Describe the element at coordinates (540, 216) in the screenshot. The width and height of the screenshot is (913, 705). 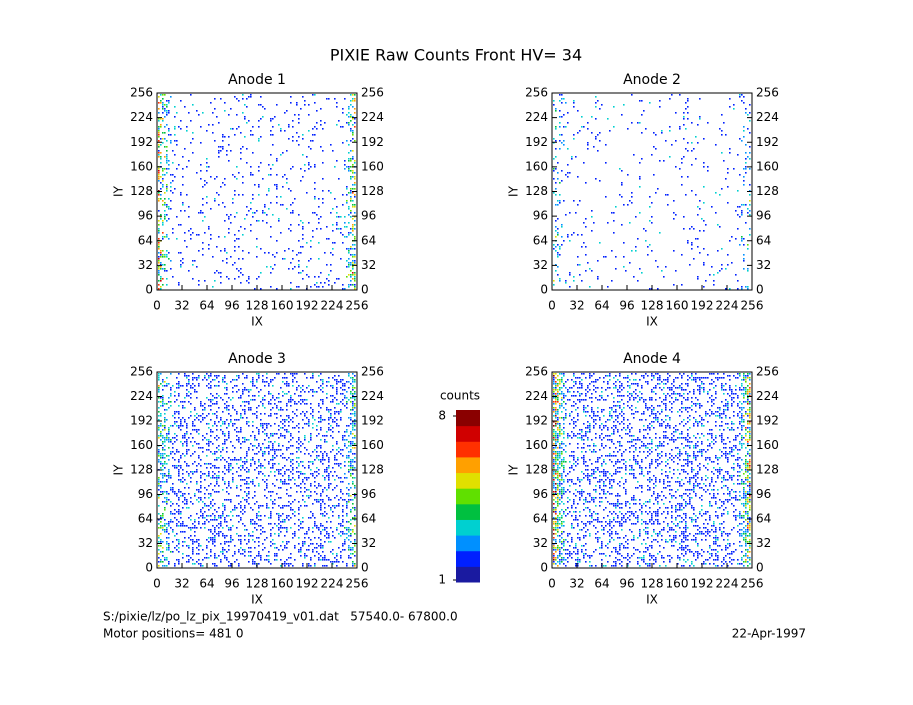
I see `y-tick-label: 96` at that location.